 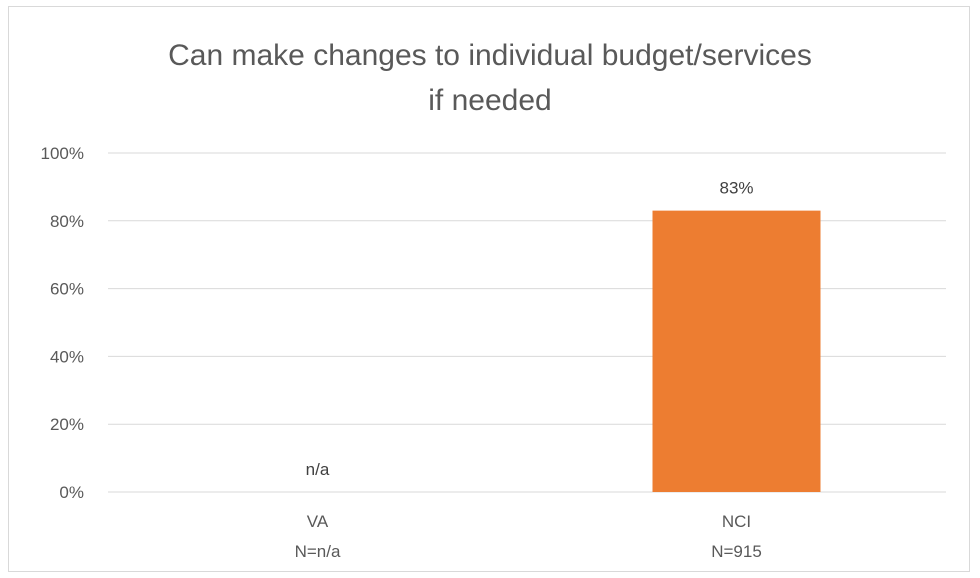 I want to click on y-tick-label: 40%, so click(x=67, y=356).